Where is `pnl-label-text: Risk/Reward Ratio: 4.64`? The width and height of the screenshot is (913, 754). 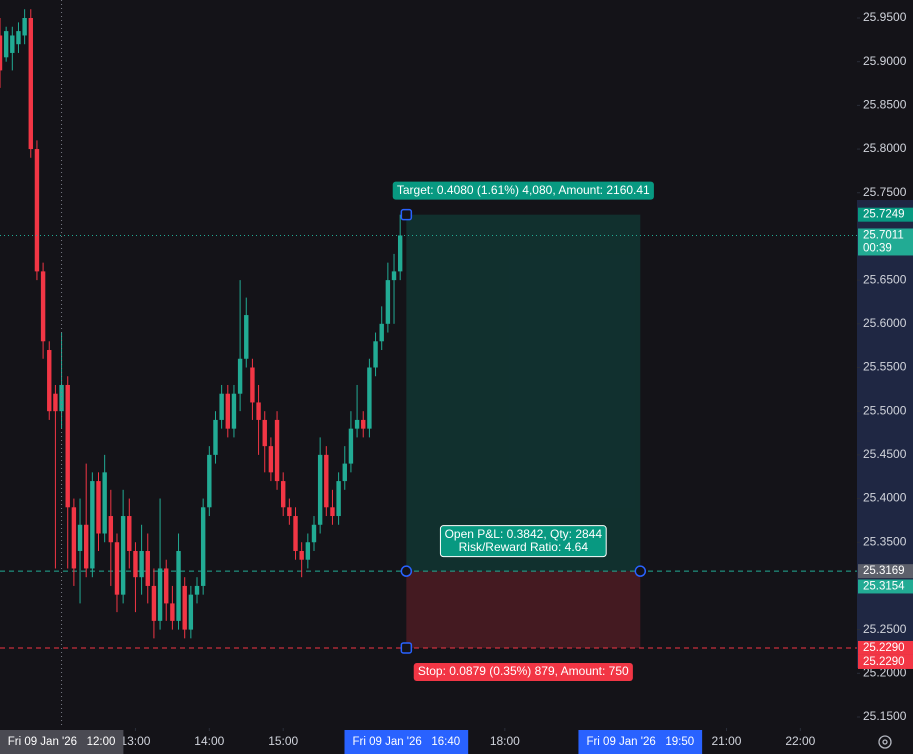
pnl-label-text: Risk/Reward Ratio: 4.64 is located at coordinates (524, 547).